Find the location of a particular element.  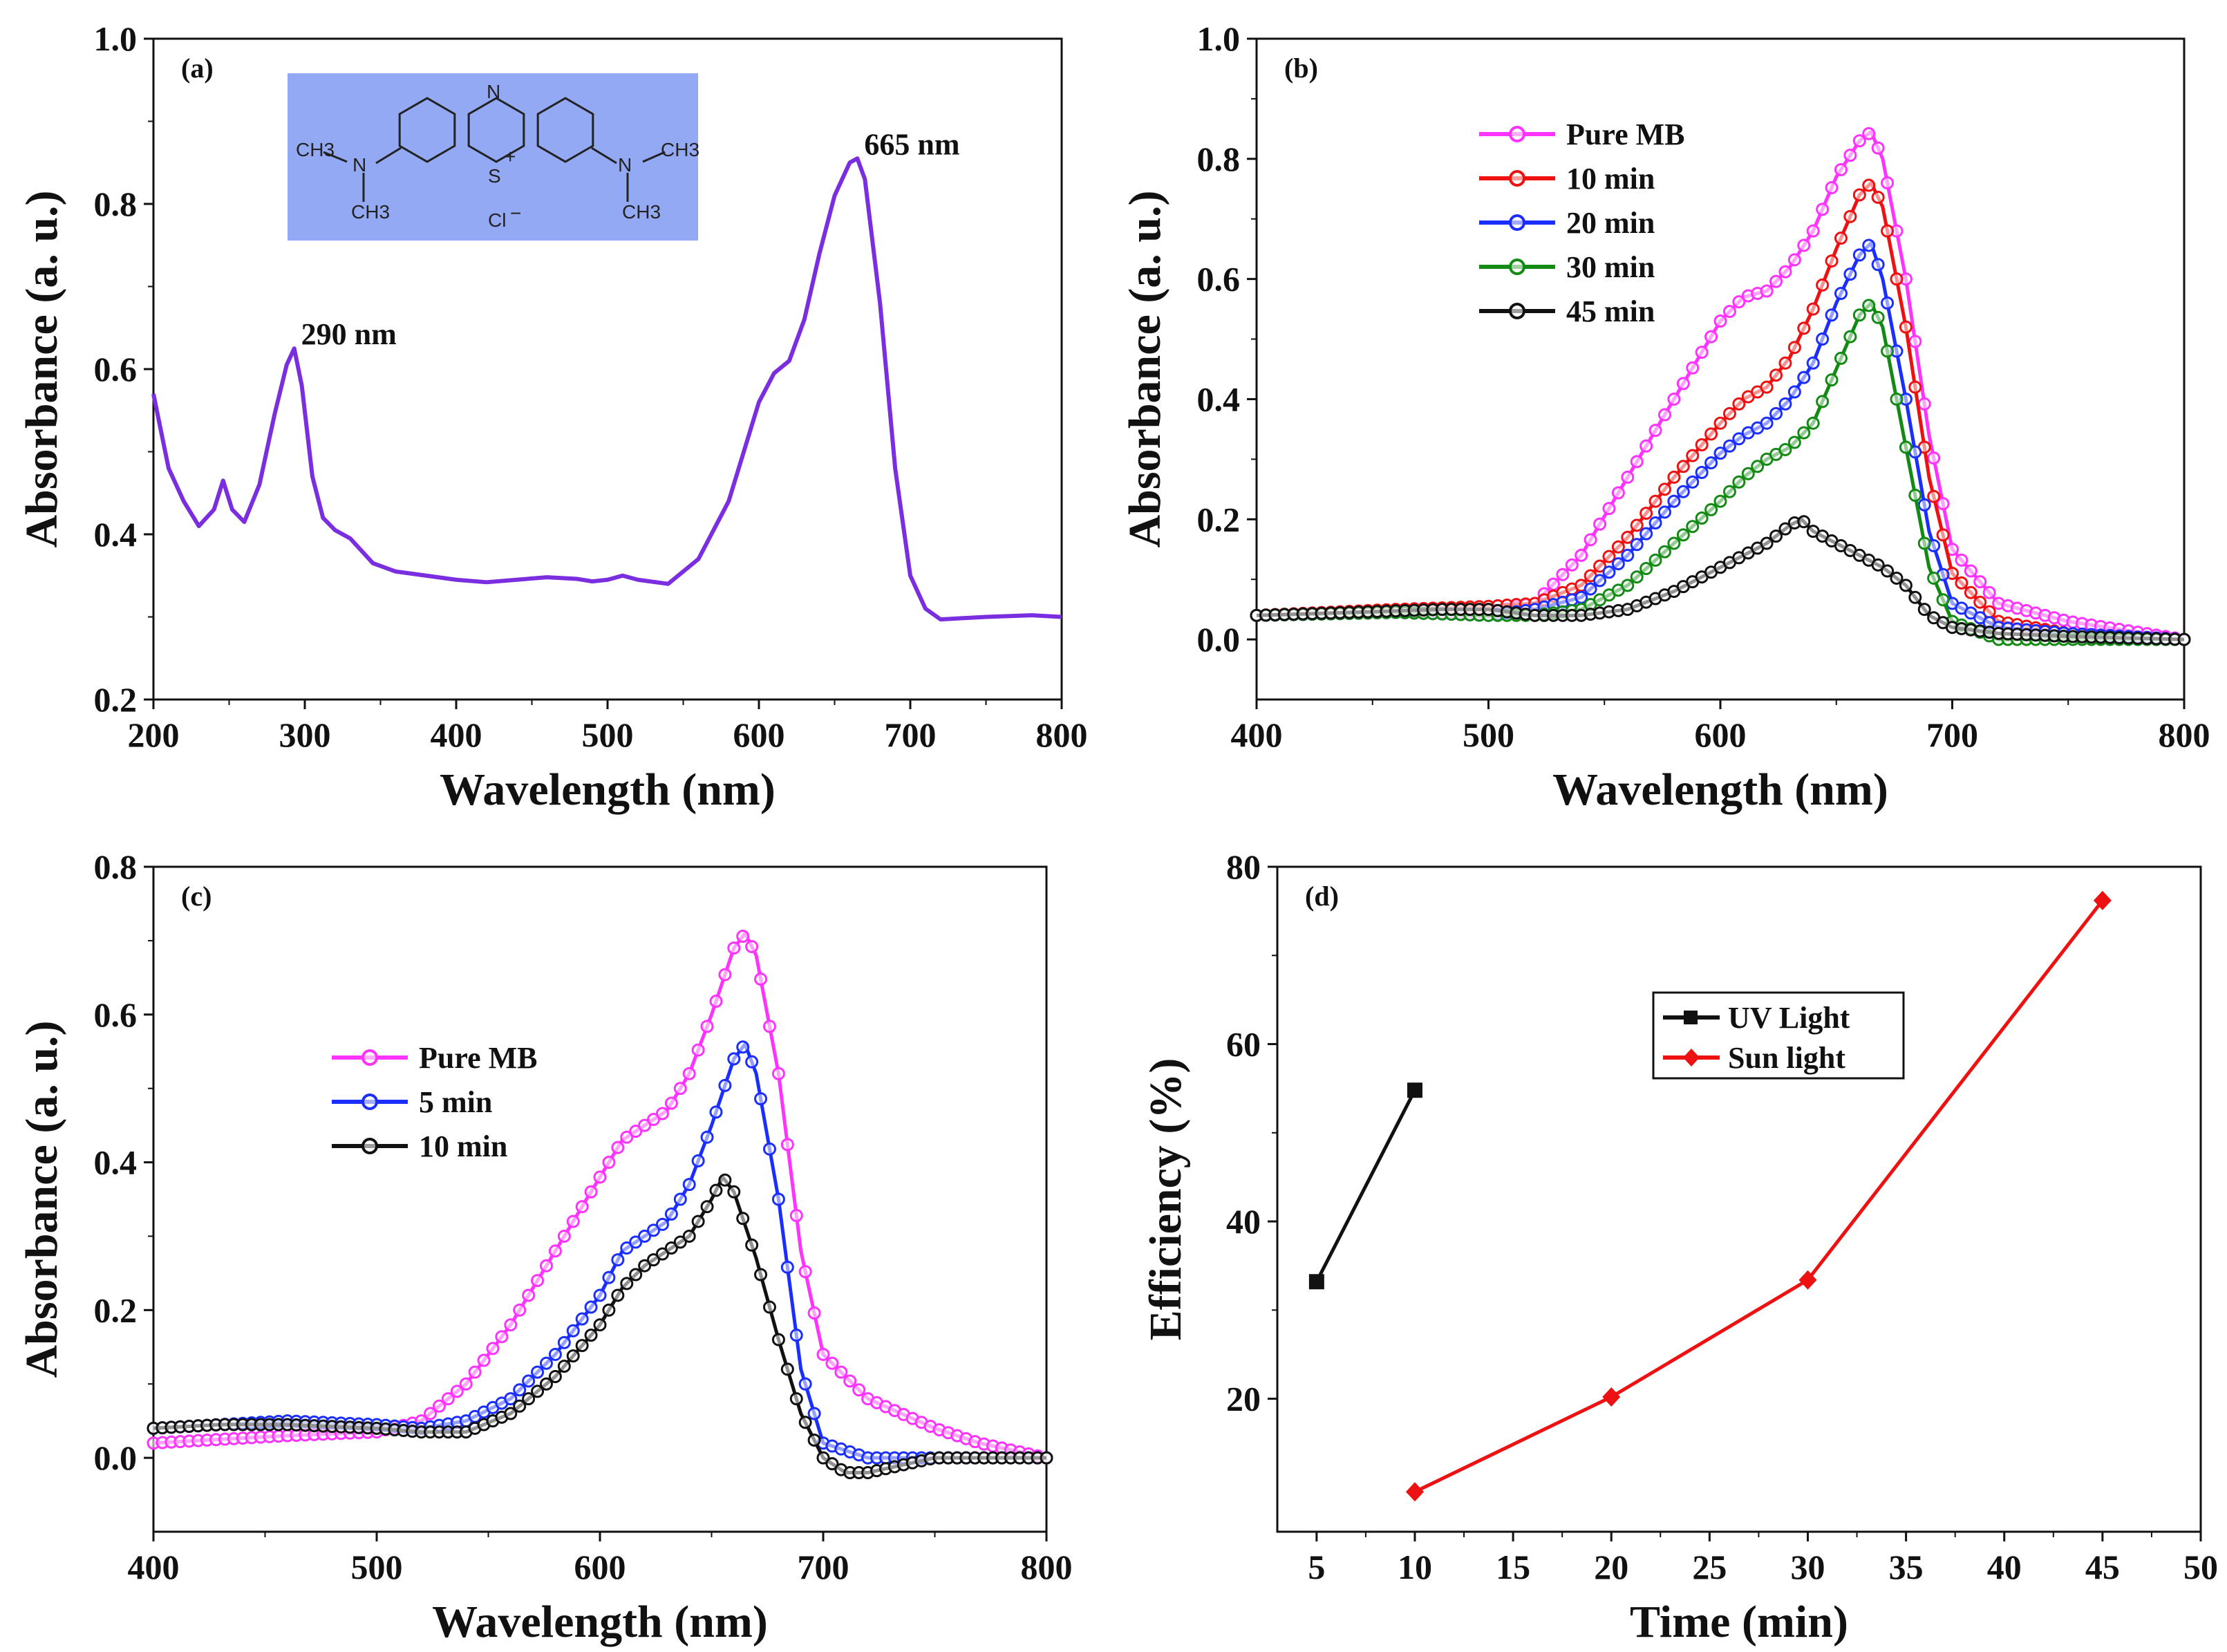

x-tick-label: 800 is located at coordinates (1062, 734).